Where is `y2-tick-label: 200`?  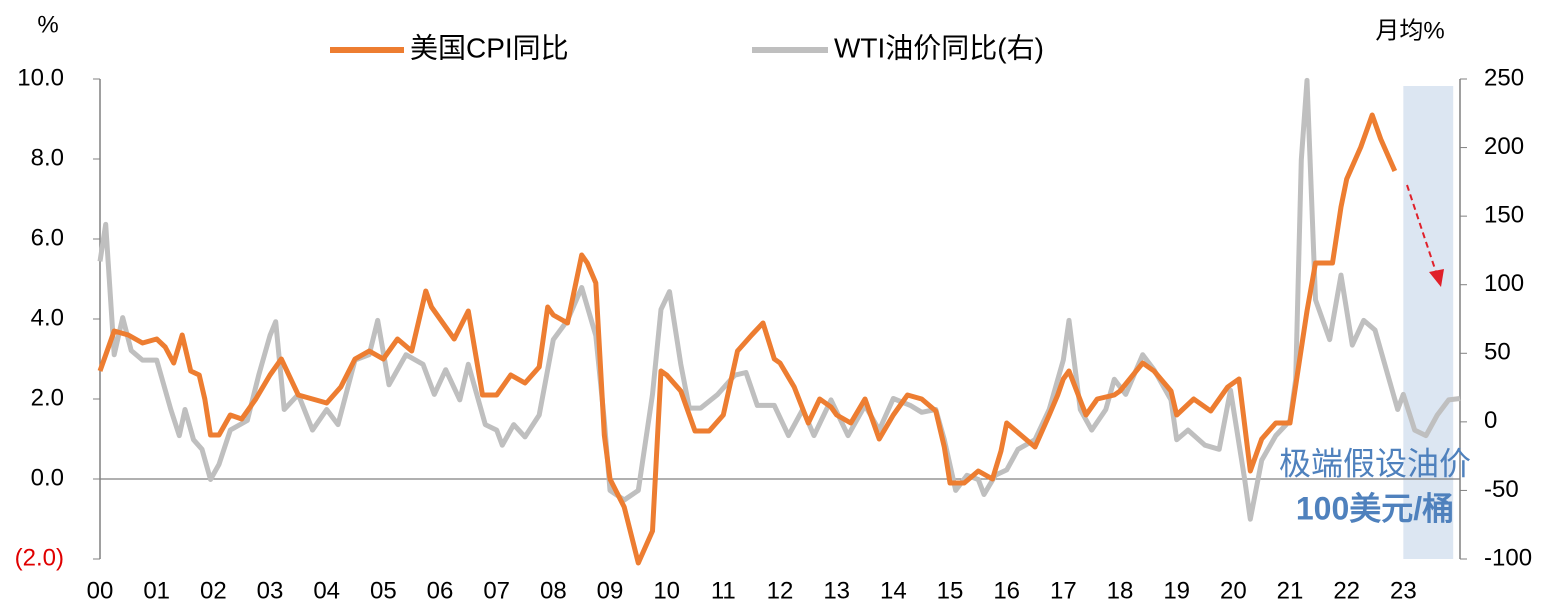 y2-tick-label: 200 is located at coordinates (1504, 146).